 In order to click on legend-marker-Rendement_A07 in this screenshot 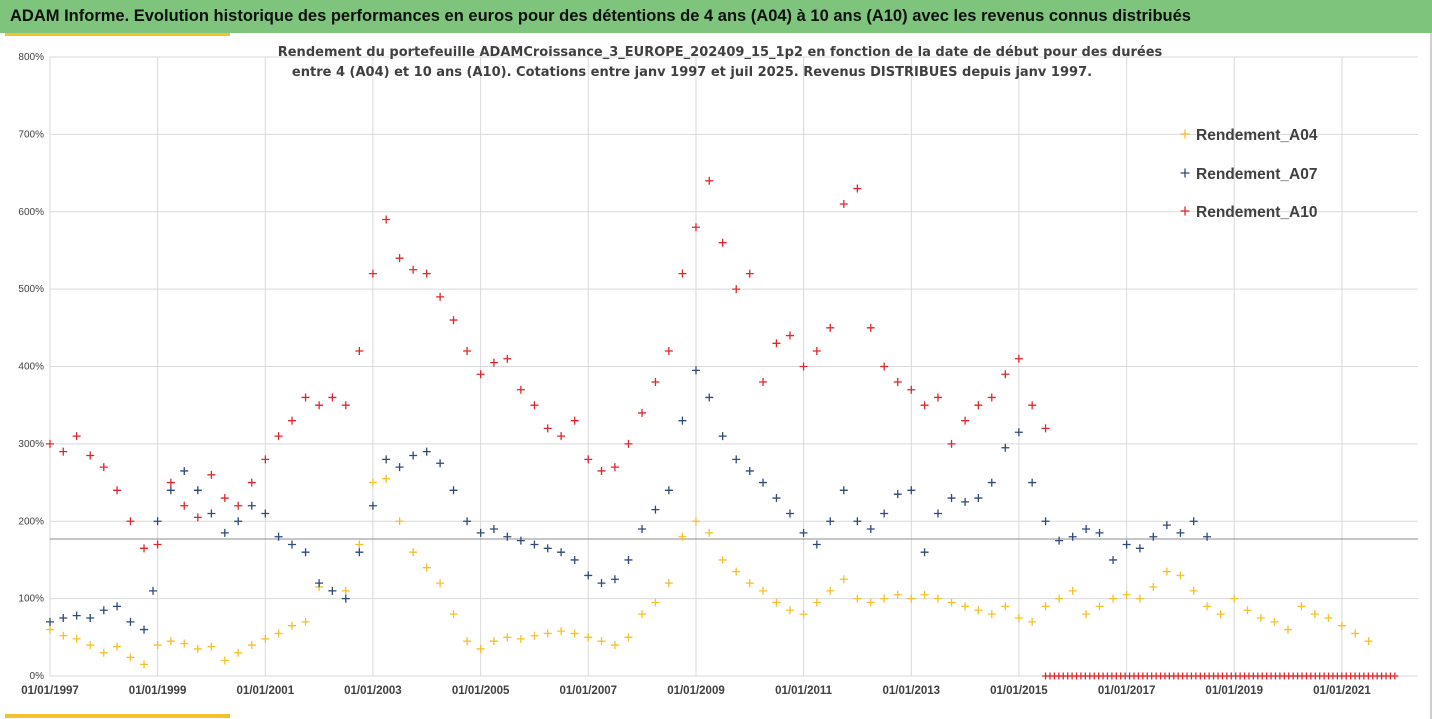, I will do `click(1185, 173)`.